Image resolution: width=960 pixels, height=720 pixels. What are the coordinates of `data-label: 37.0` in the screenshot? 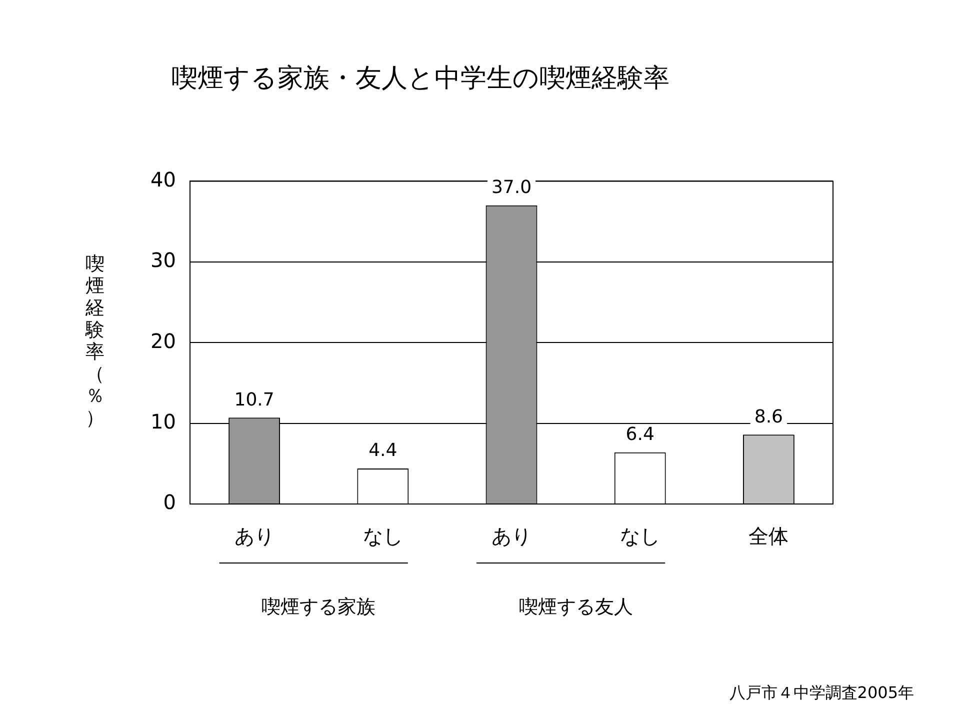 It's located at (511, 187).